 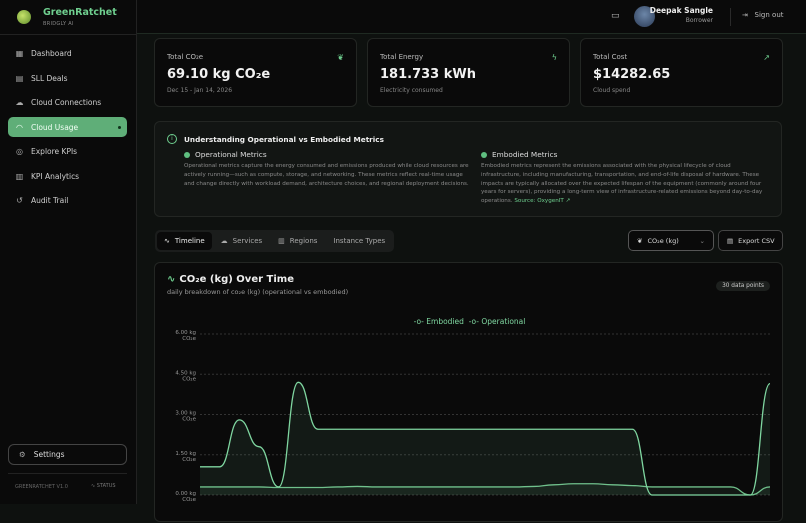 What do you see at coordinates (185, 336) in the screenshot?
I see `y-tick-label: 6.00 kg CO₂e` at bounding box center [185, 336].